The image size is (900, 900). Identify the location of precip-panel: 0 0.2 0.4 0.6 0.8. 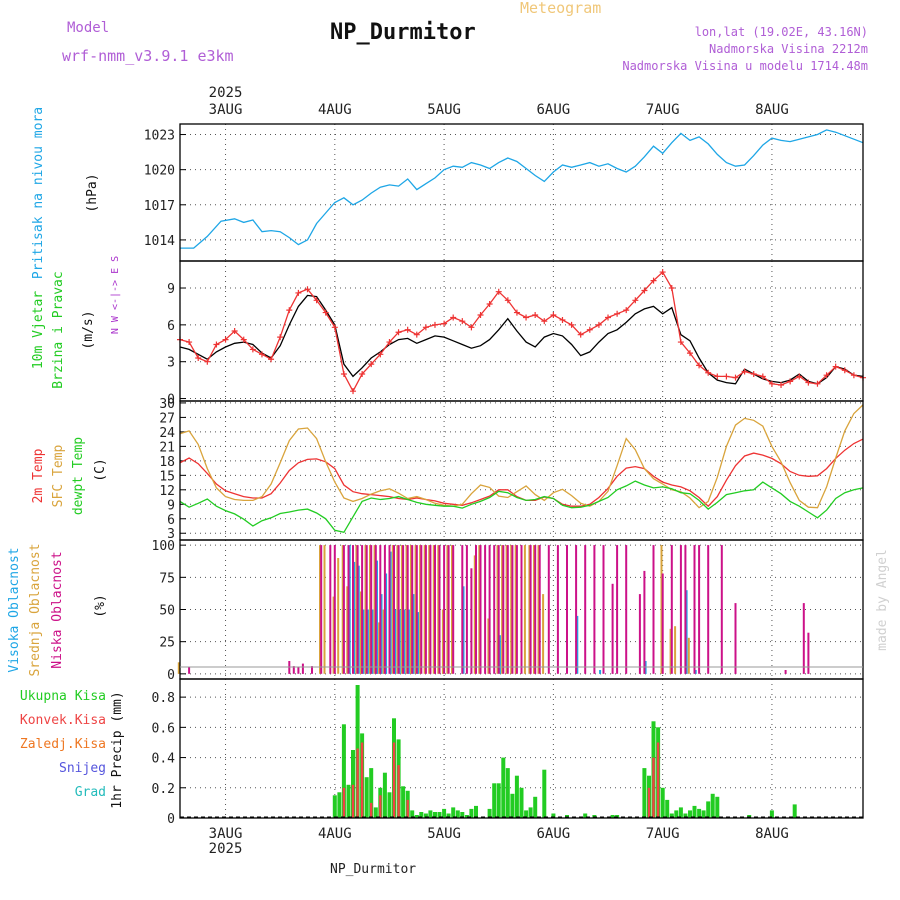
(508, 752).